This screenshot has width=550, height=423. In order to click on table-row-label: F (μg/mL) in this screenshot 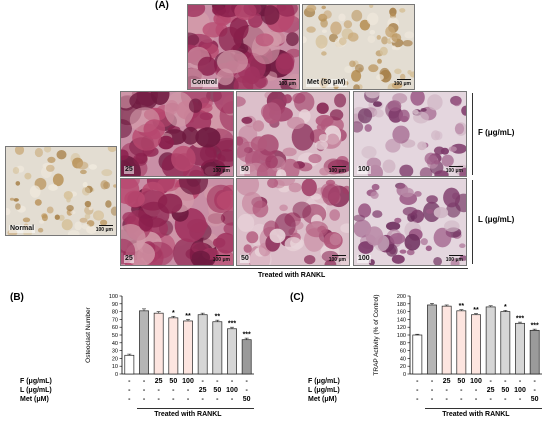, I will do `click(36, 381)`.